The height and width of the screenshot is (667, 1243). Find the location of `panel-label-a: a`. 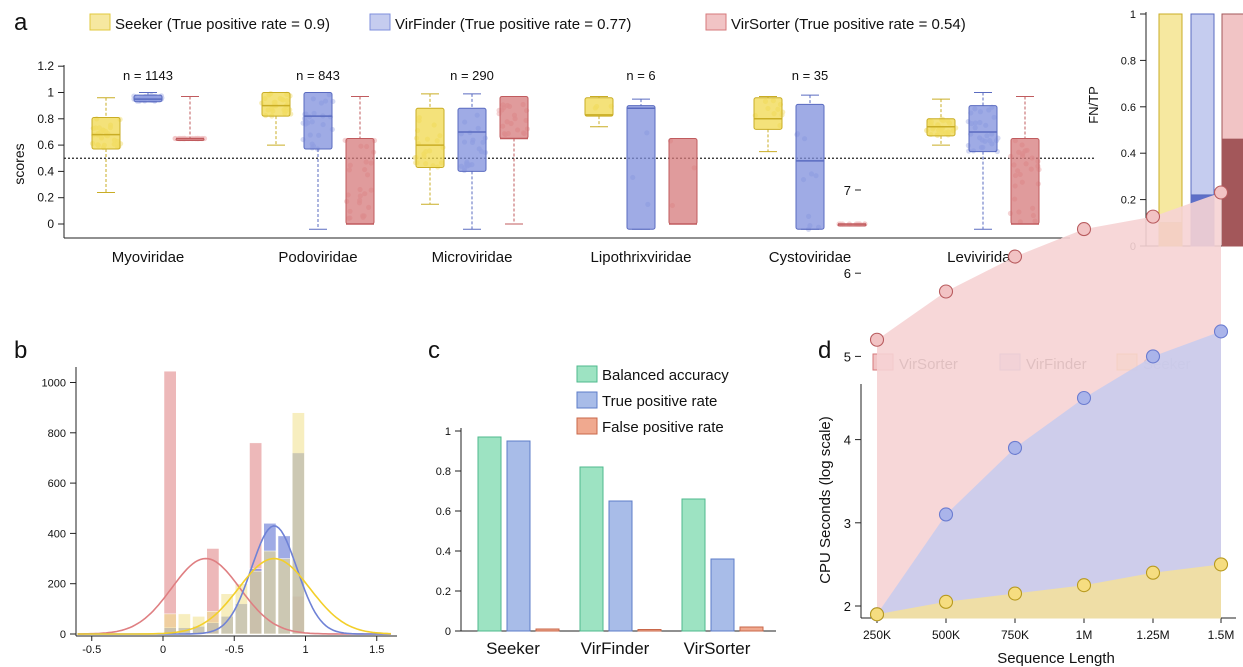

panel-label-a: a is located at coordinates (21, 22).